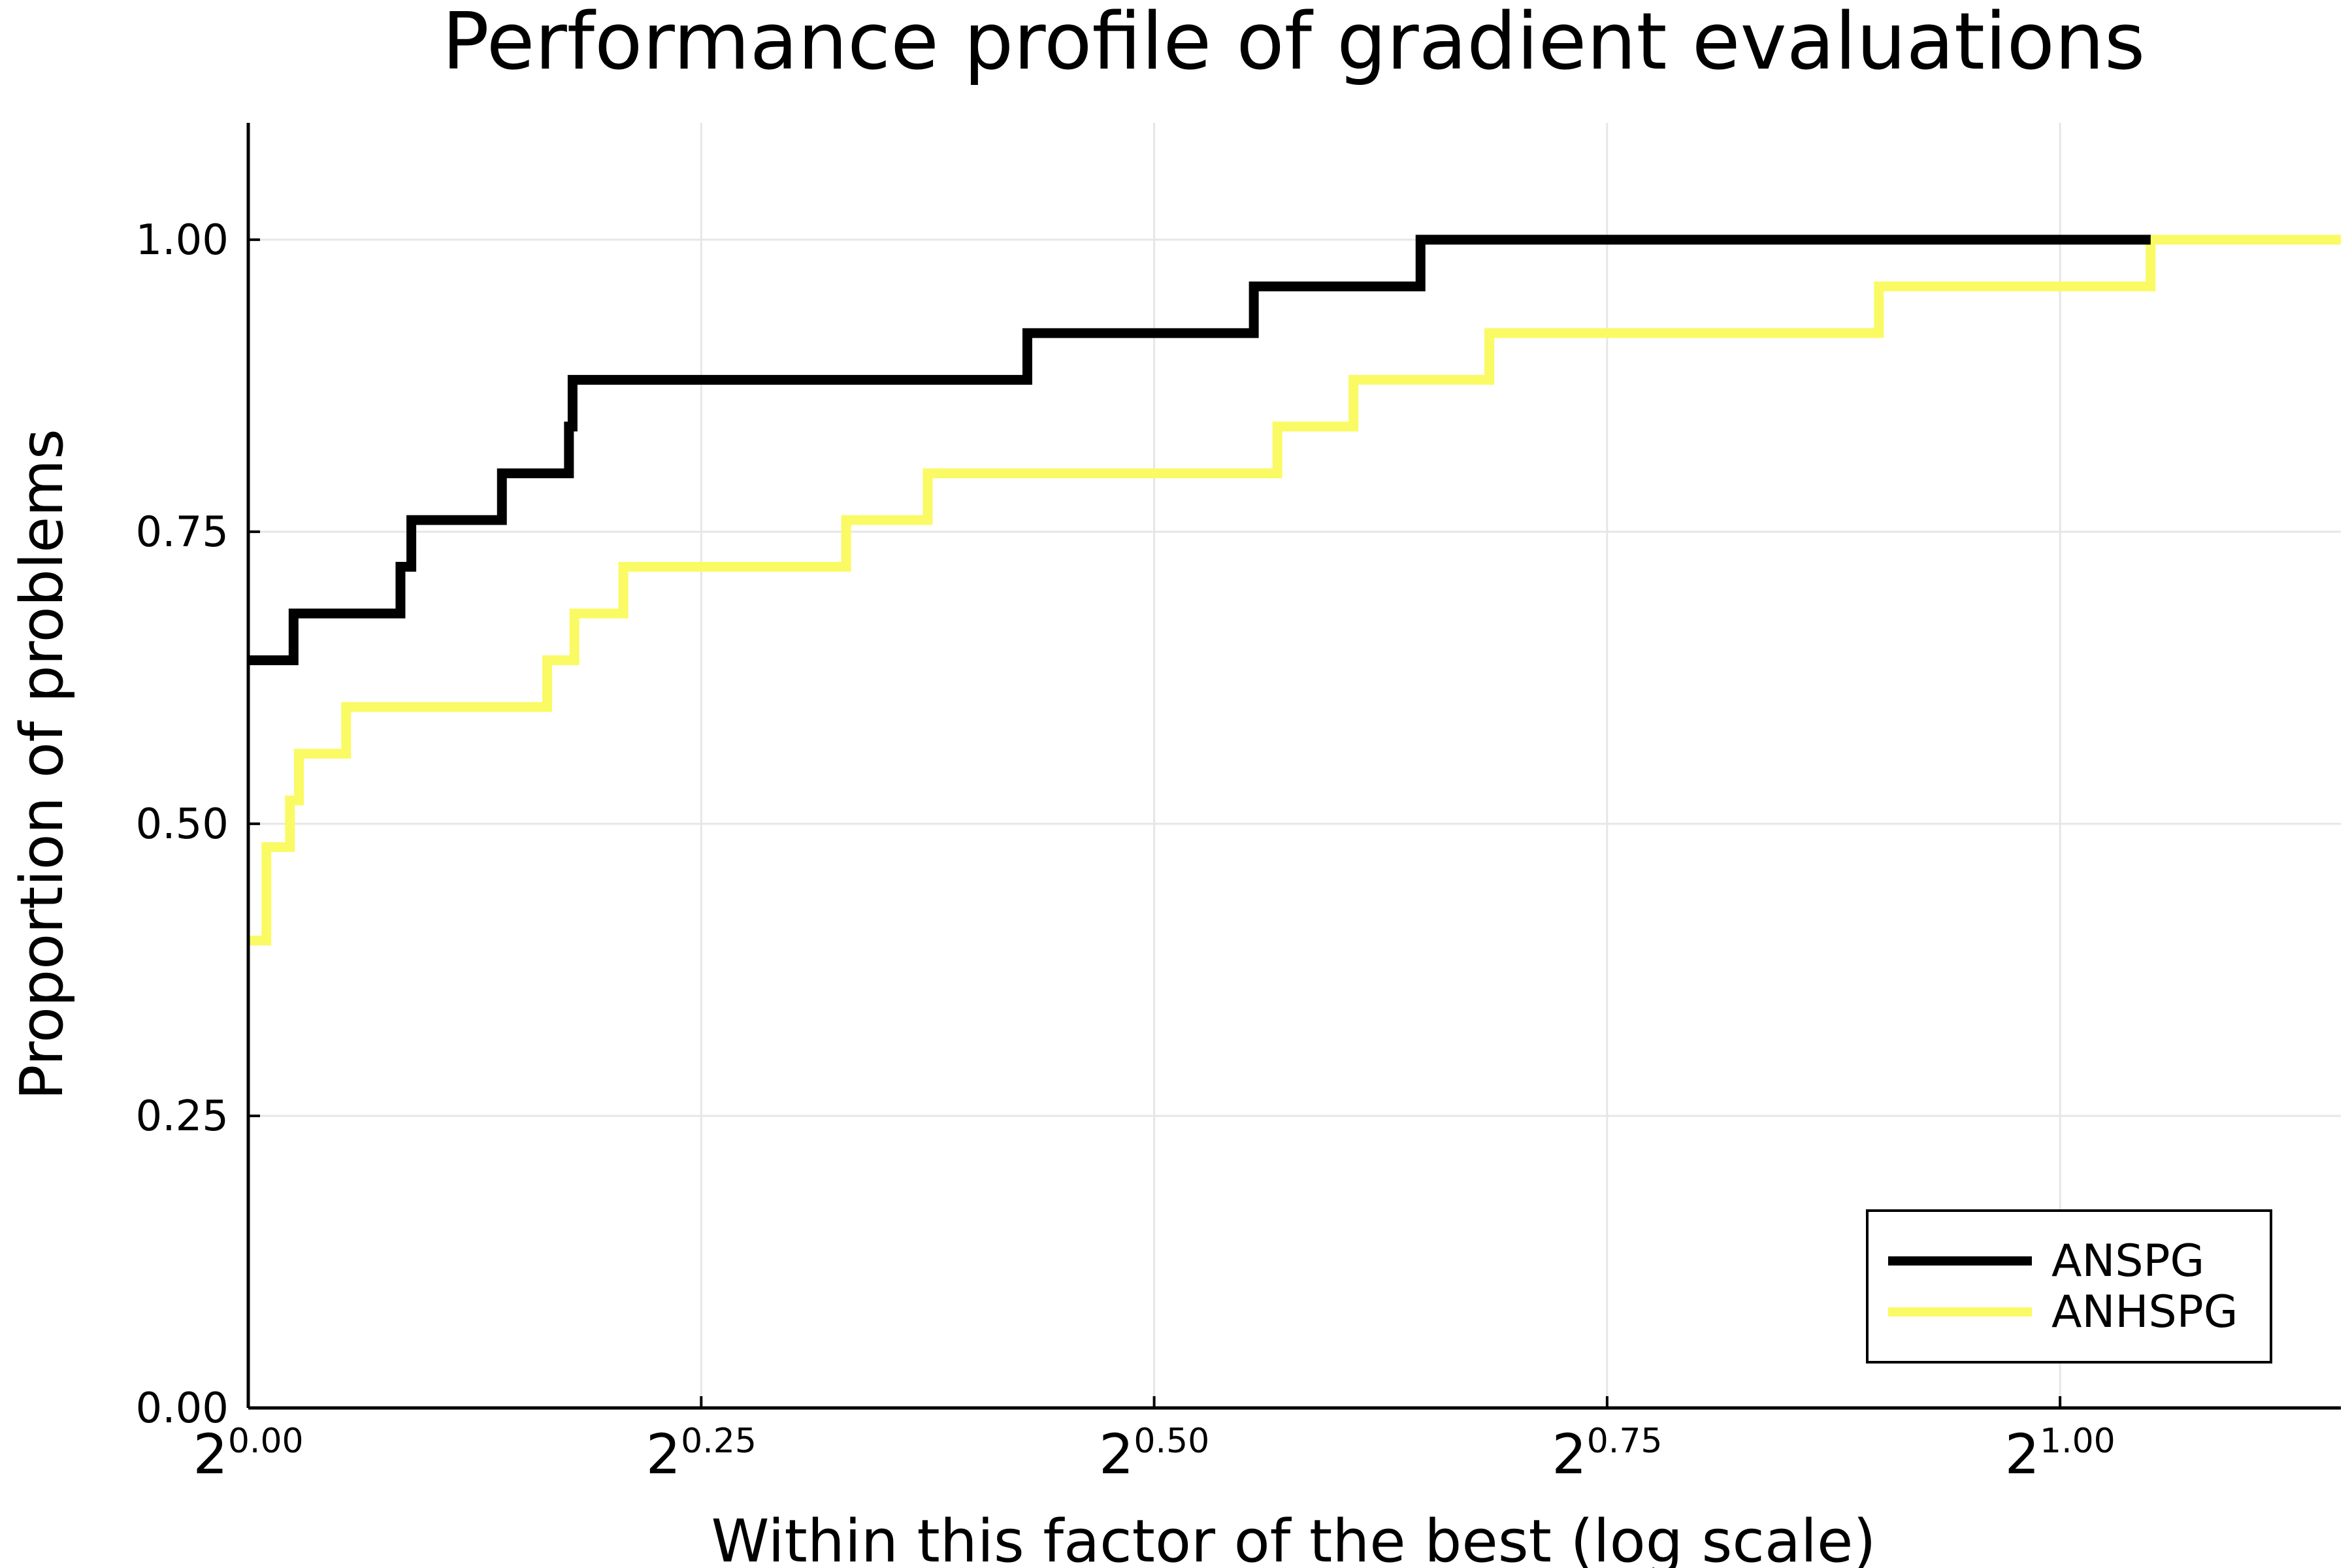 The width and height of the screenshot is (2352, 1568). Describe the element at coordinates (182, 1116) in the screenshot. I see `y-tick-label: 0.25` at that location.